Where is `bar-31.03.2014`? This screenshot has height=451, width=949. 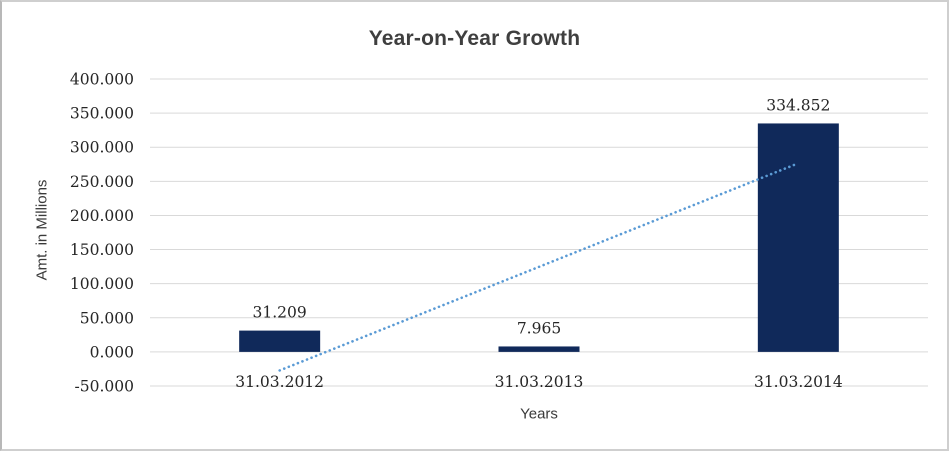 bar-31.03.2014 is located at coordinates (798, 237).